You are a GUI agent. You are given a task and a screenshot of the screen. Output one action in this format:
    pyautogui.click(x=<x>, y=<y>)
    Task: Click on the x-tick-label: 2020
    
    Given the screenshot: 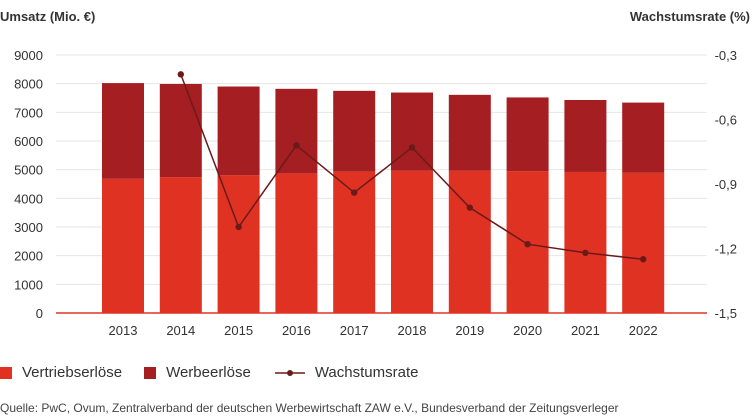 What is the action you would take?
    pyautogui.click(x=527, y=330)
    